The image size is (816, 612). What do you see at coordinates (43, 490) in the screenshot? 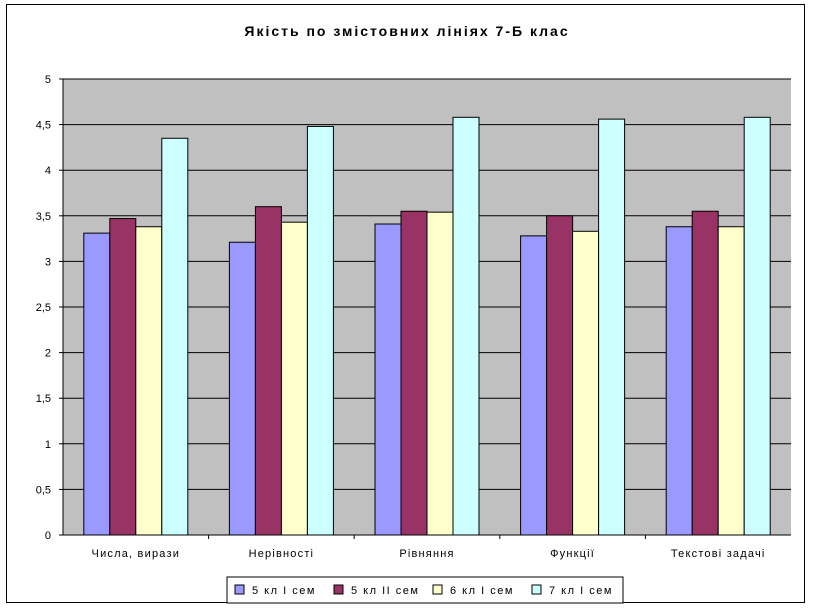
I see `y-tick-label: 0,5` at bounding box center [43, 490].